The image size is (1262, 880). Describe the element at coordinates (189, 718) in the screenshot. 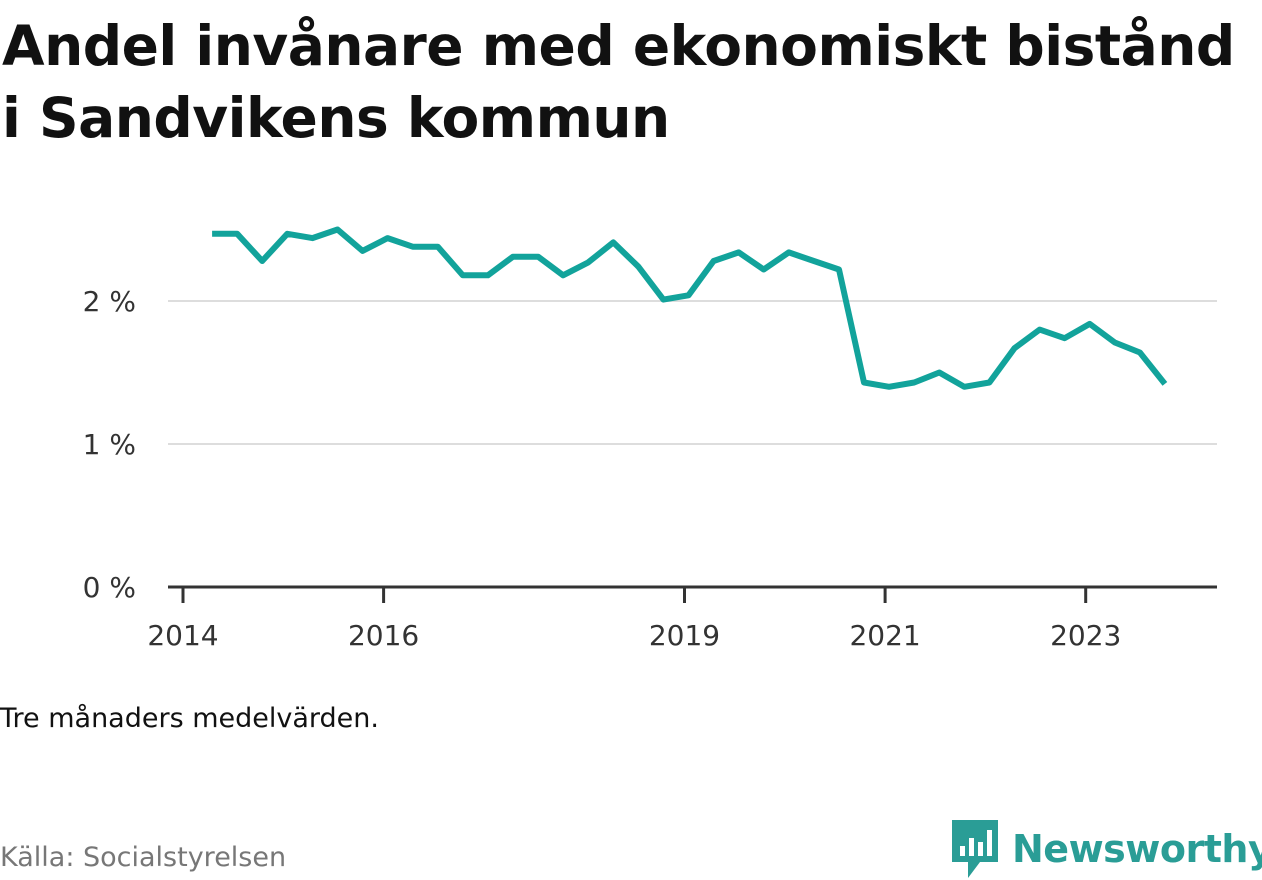

I see `chart-note: Tre månaders medelvärden.` at that location.